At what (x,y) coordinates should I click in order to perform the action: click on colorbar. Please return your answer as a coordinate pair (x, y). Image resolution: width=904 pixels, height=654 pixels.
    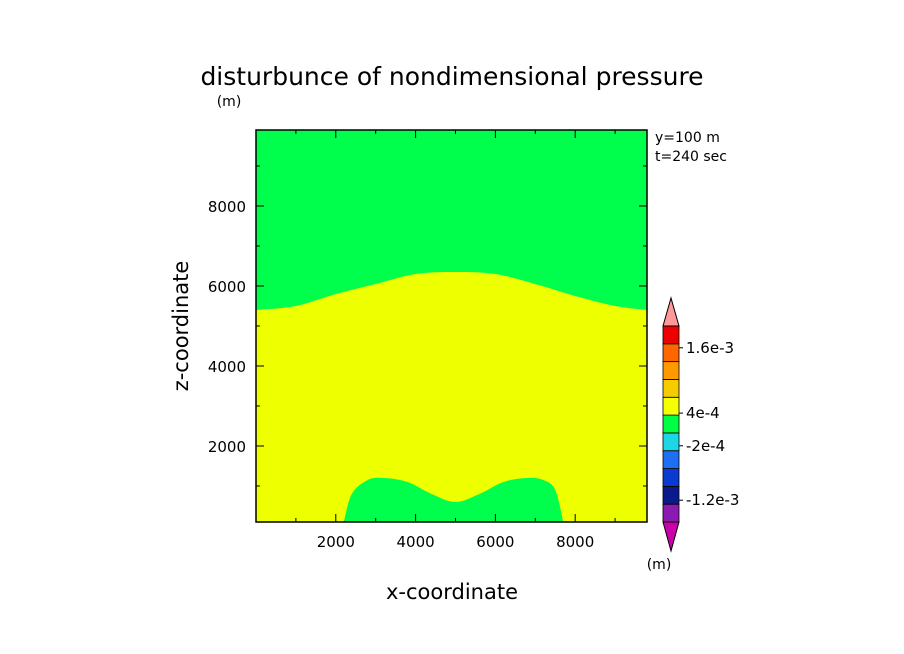
    Looking at the image, I should click on (671, 424).